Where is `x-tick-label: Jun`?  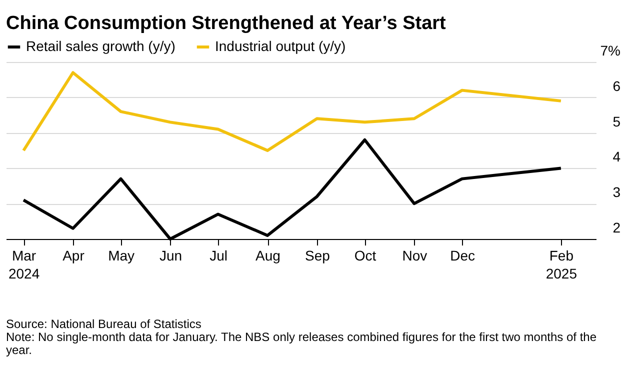 x-tick-label: Jun is located at coordinates (170, 256).